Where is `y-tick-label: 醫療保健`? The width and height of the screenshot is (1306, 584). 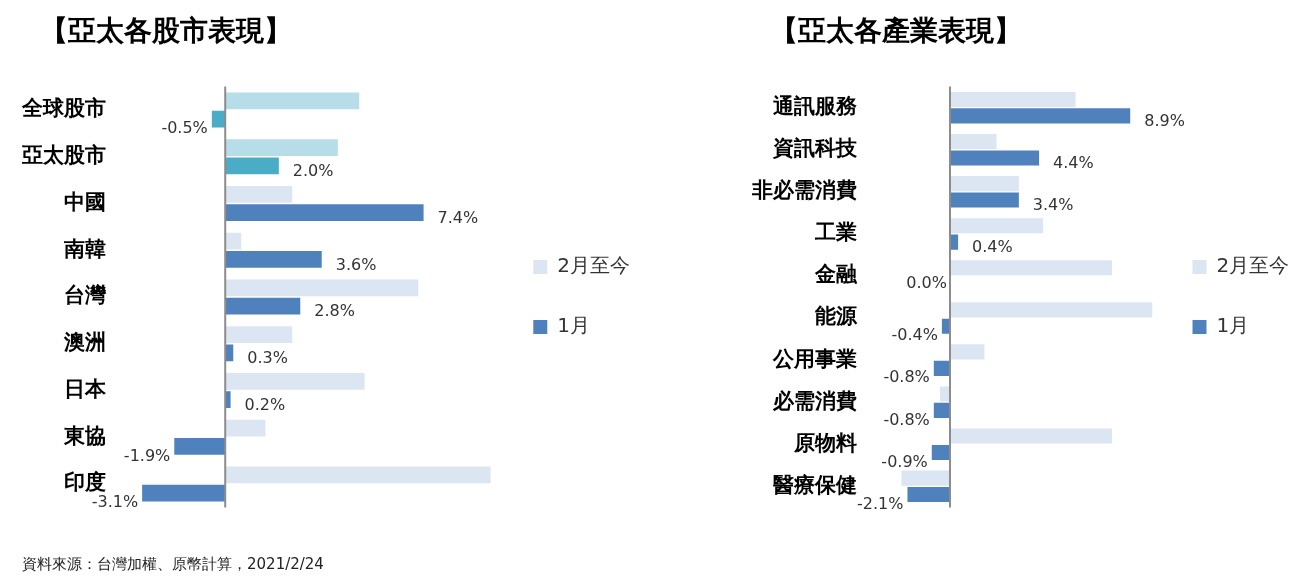 y-tick-label: 醫療保健 is located at coordinates (815, 484).